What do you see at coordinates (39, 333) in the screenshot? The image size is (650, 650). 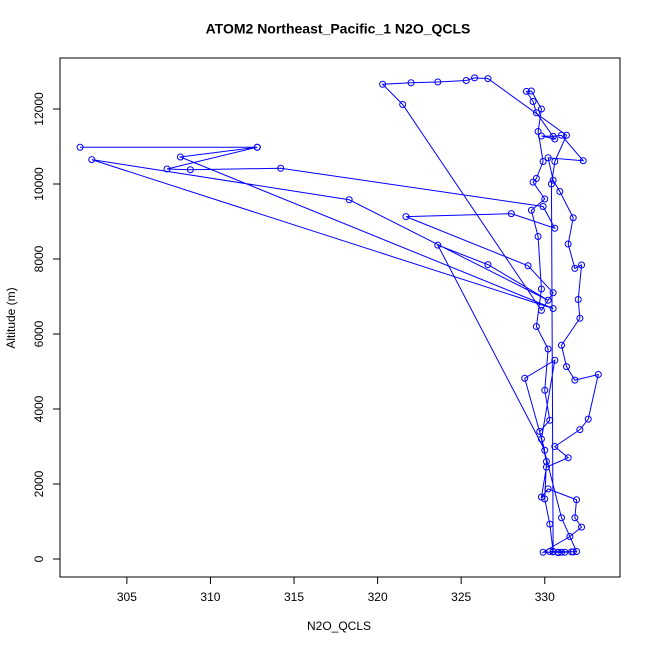 I see `y-tick-label: 6000` at bounding box center [39, 333].